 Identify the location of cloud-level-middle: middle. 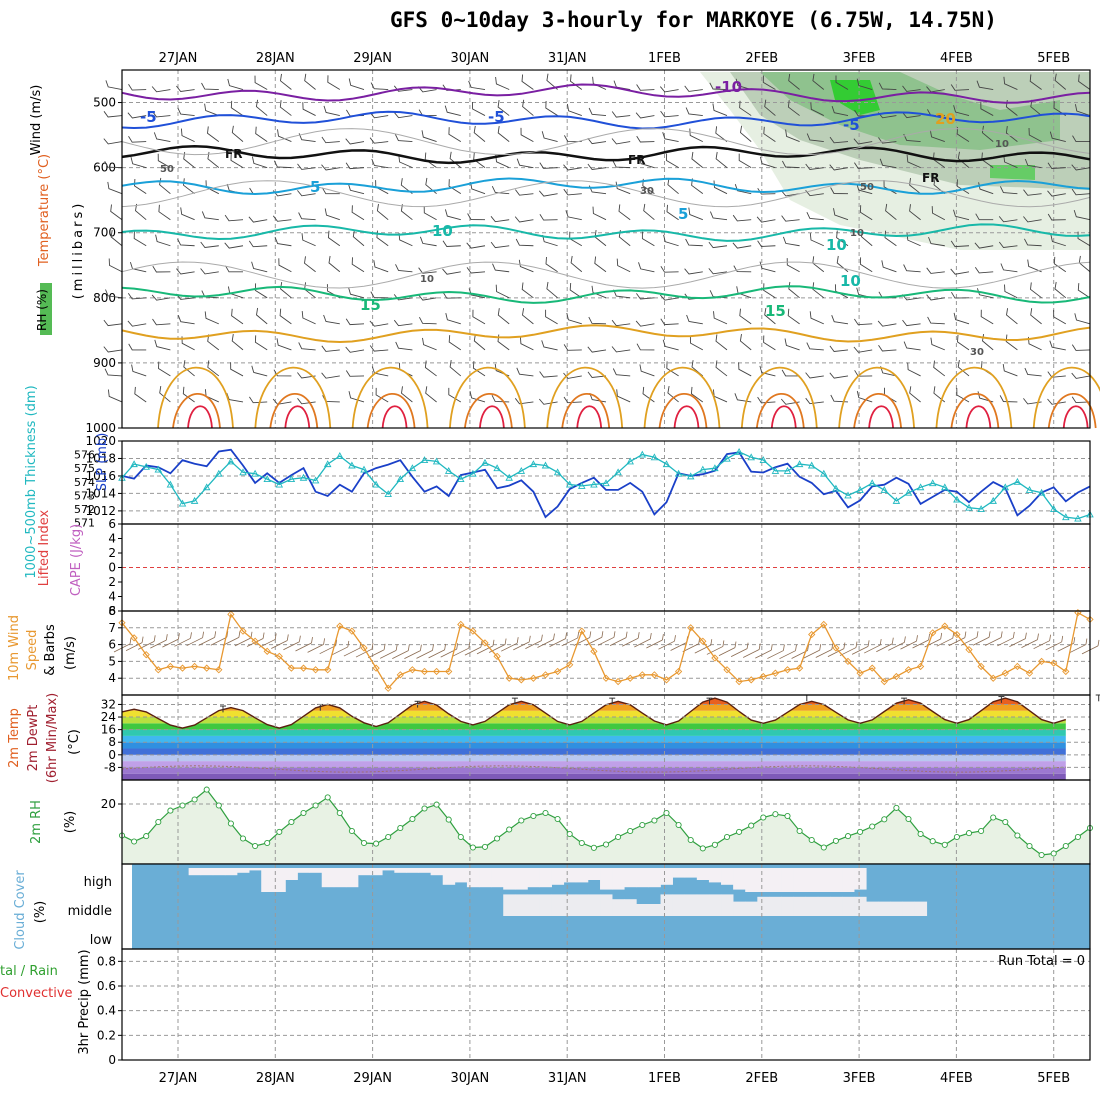
(90, 911).